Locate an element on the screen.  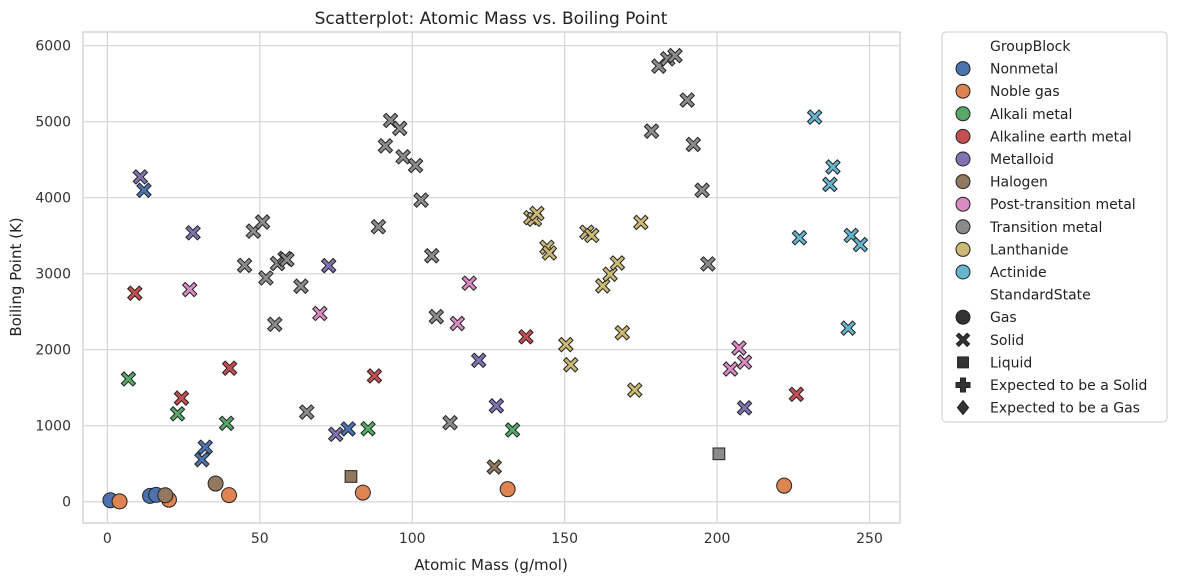
legend-label: Metalloid is located at coordinates (1022, 160).